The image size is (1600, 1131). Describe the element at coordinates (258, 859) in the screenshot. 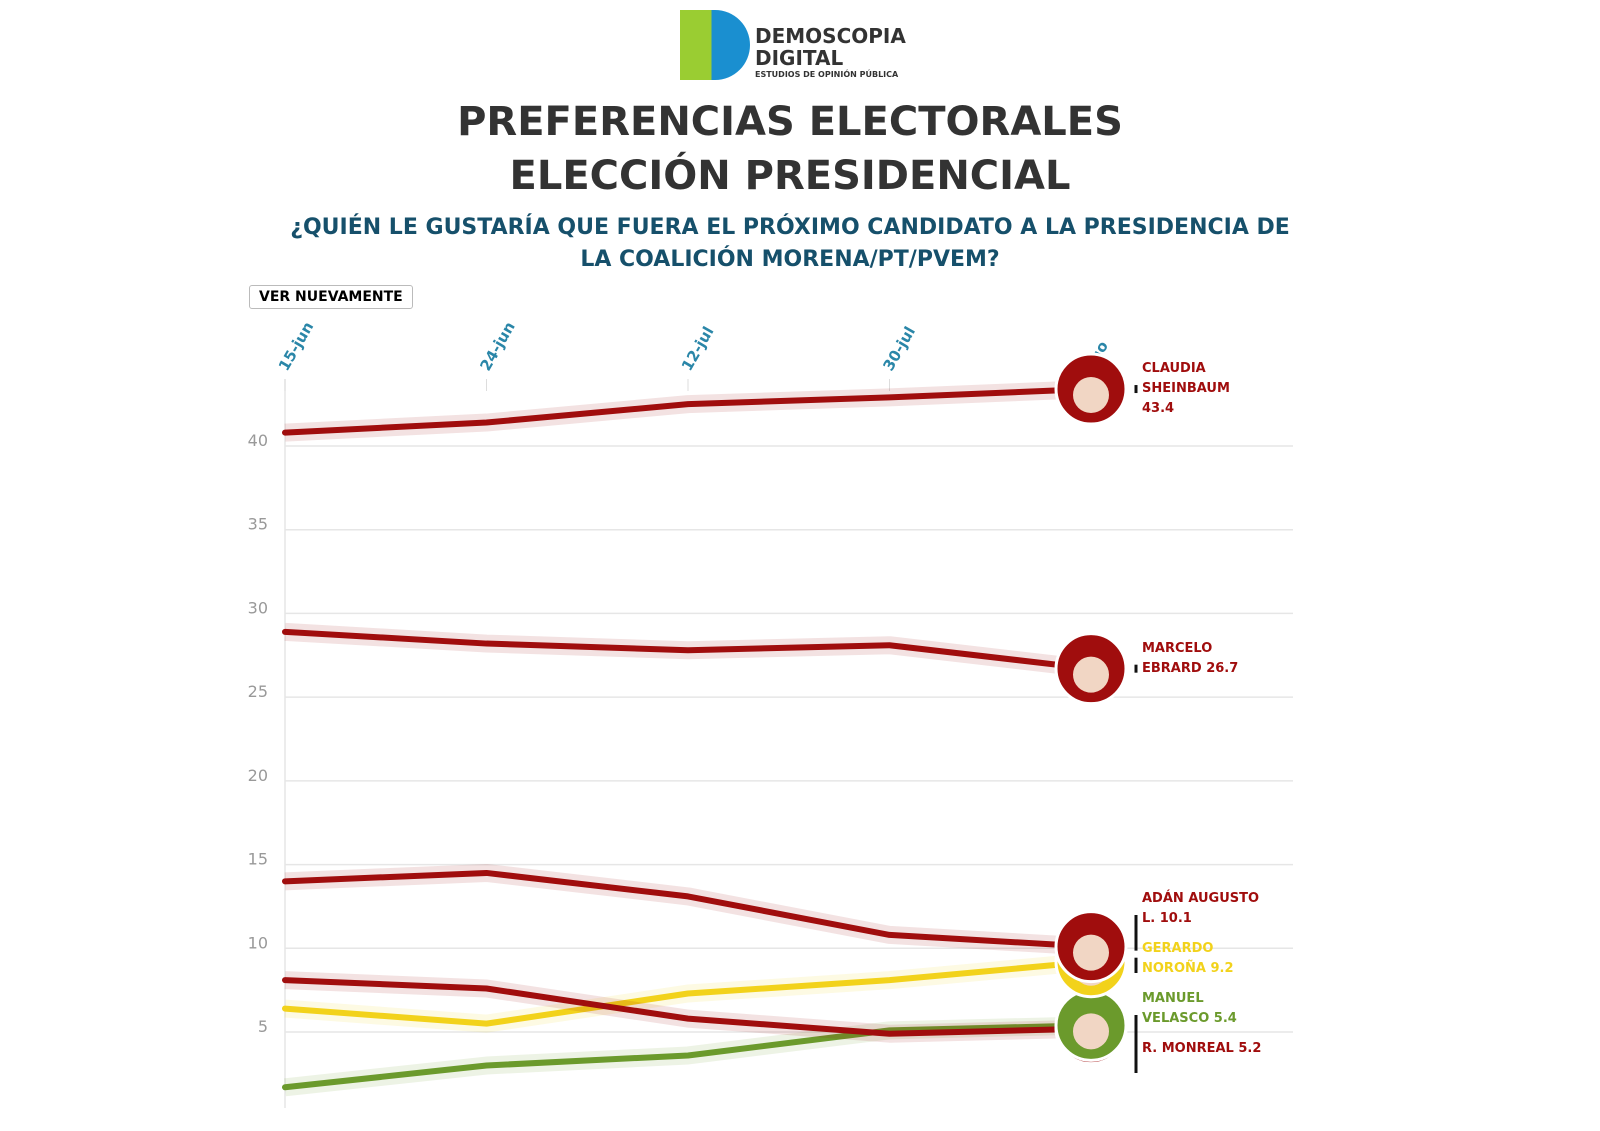

I see `y-tick-label: 15` at that location.